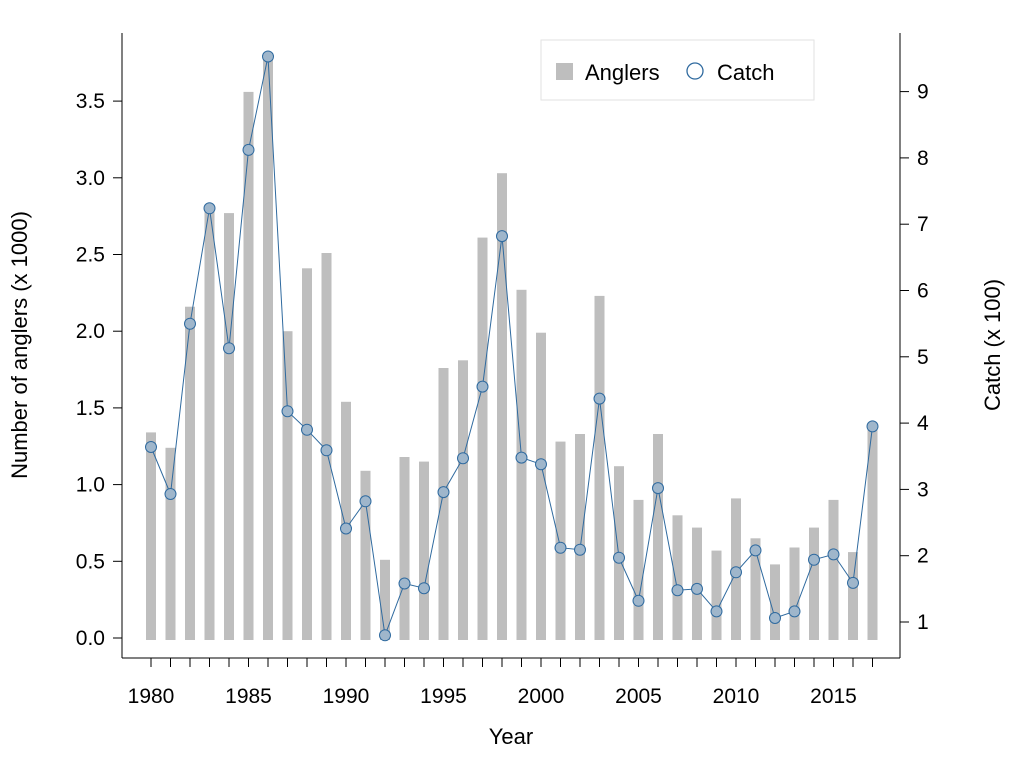  I want to click on anglers-bar-2011, so click(755, 589).